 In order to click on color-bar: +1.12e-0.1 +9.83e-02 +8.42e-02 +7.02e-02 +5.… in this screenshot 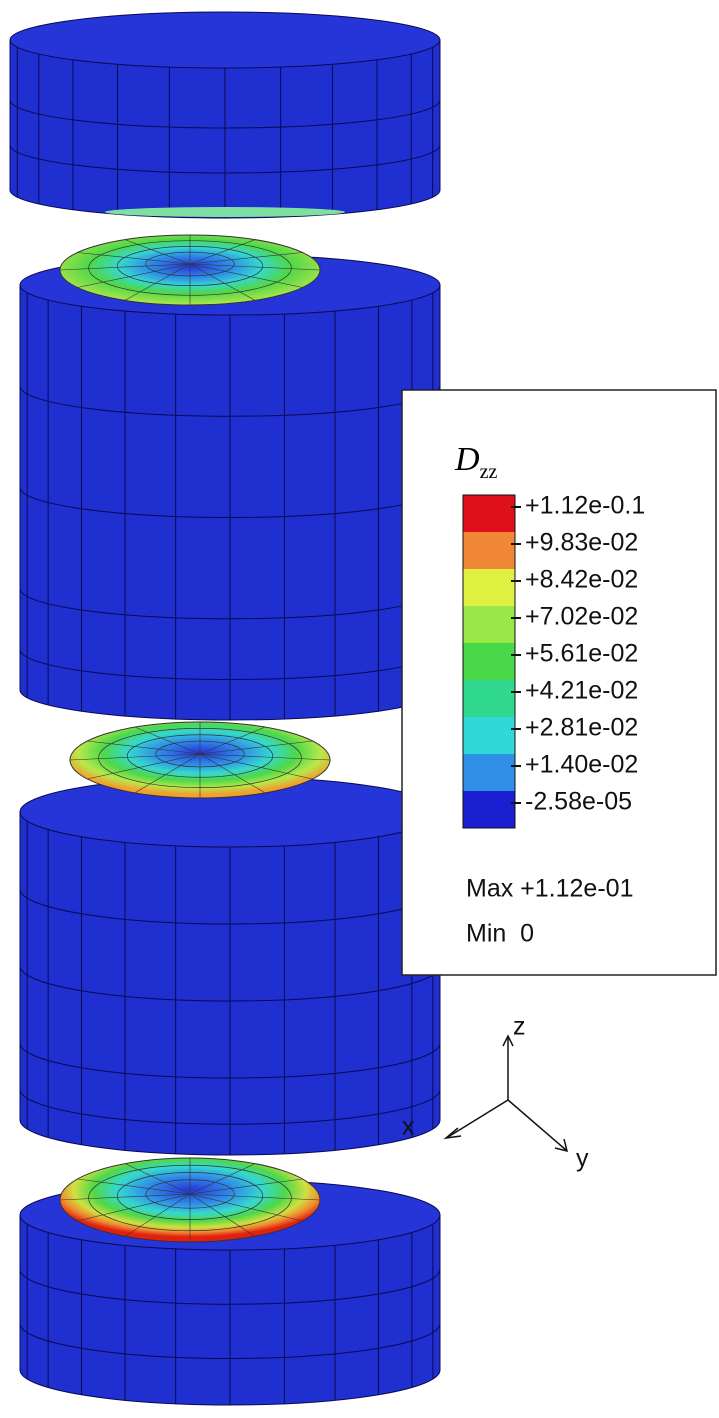, I will do `click(553, 660)`.